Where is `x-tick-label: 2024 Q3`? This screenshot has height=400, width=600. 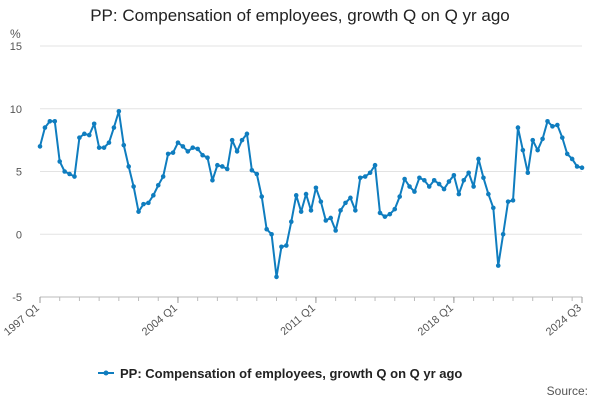
x-tick-label: 2024 Q3 is located at coordinates (564, 320).